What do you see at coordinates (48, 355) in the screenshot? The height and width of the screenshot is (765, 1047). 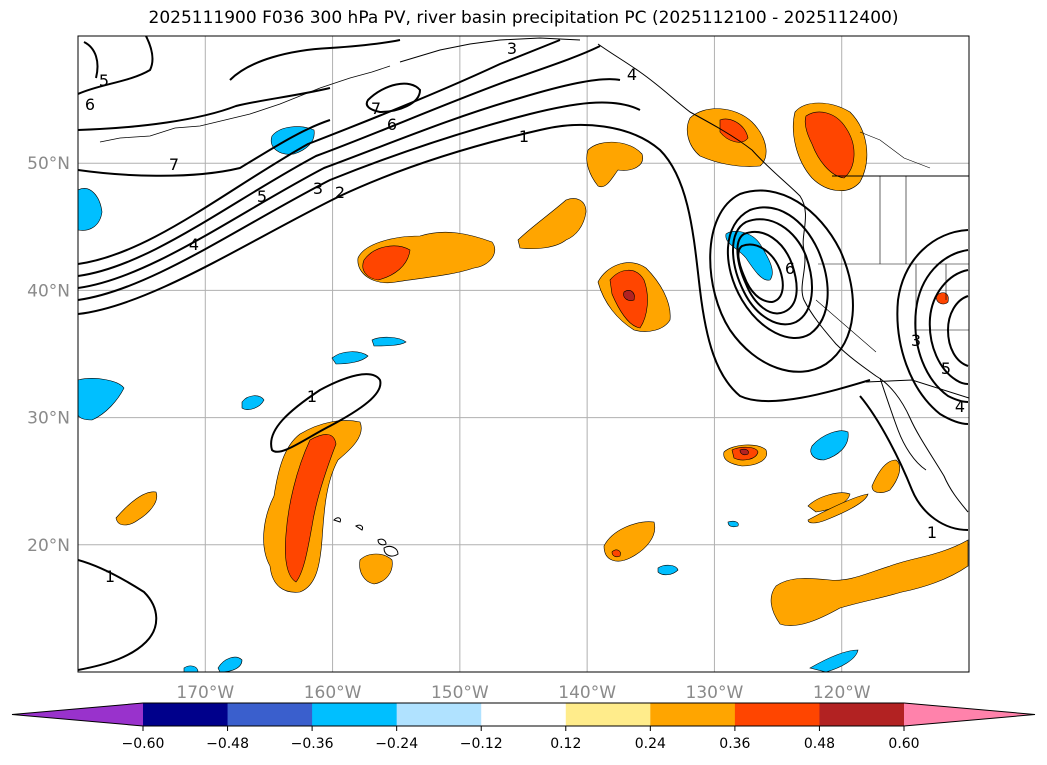 I see `y-axis-labels: 50°N 40°N 30°N 20°N` at bounding box center [48, 355].